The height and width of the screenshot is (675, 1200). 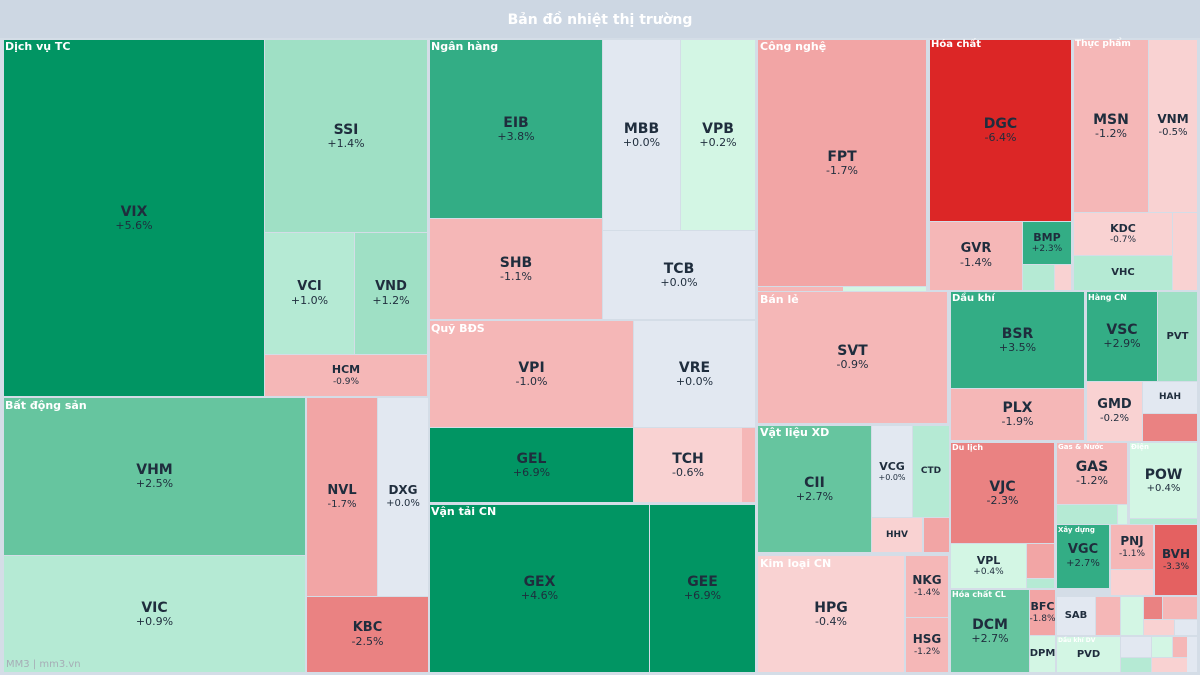 I want to click on stock-tile-dcm: DCM +2.7%, so click(x=990, y=631).